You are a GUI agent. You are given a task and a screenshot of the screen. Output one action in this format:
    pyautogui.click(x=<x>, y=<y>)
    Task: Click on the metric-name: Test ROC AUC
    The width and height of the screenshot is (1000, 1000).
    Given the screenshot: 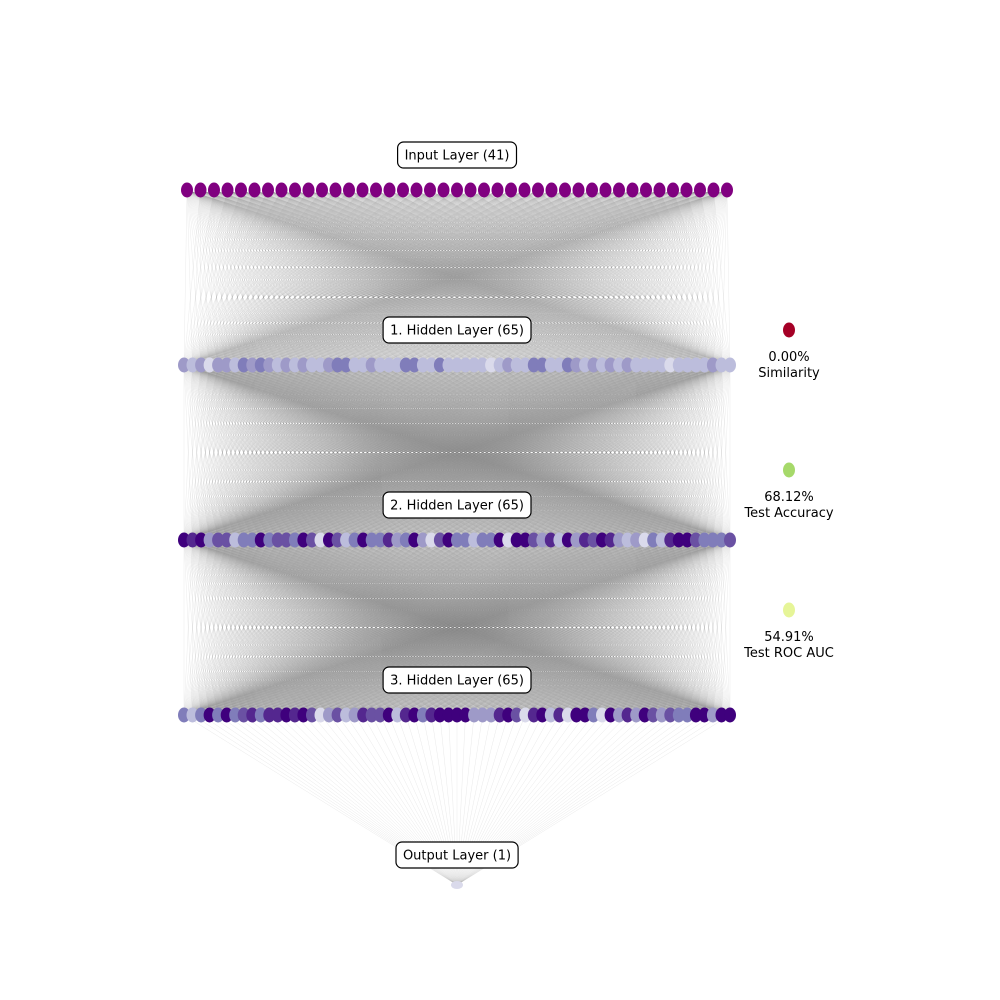 What is the action you would take?
    pyautogui.click(x=788, y=653)
    